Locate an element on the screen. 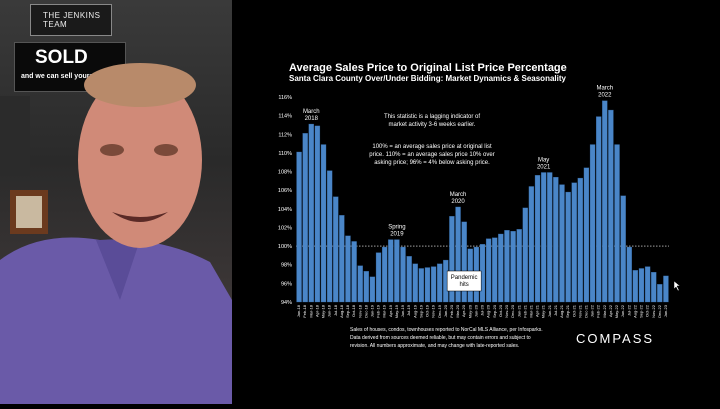  y-tick-label: 94% is located at coordinates (286, 303).